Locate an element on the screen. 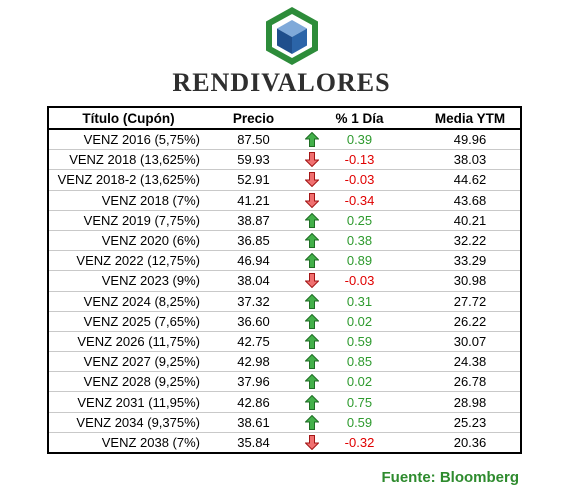 Image resolution: width=563 pixels, height=504 pixels. ytm-cell: 20.36 is located at coordinates (470, 442).